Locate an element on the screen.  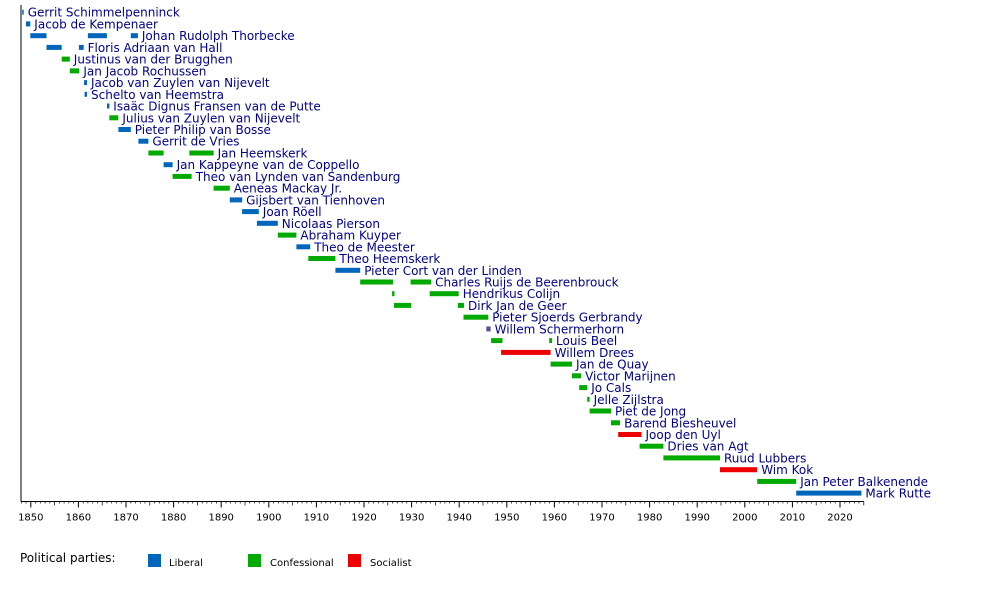
pm-name-label: Schelto van Heemstra is located at coordinates (157, 95).